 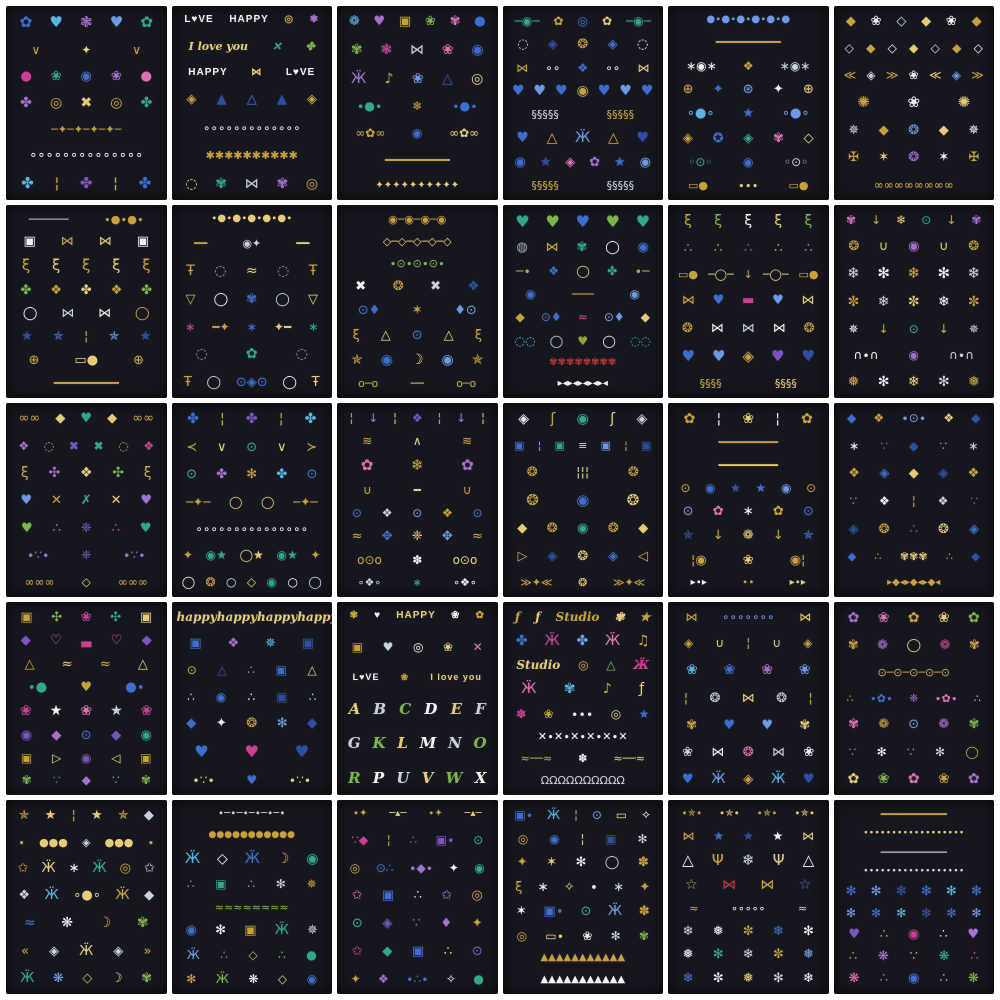 What do you see at coordinates (417, 868) in the screenshot?
I see `sticker-row: ◎ ⊙∴ ∙◆∙ ✦ ◉` at bounding box center [417, 868].